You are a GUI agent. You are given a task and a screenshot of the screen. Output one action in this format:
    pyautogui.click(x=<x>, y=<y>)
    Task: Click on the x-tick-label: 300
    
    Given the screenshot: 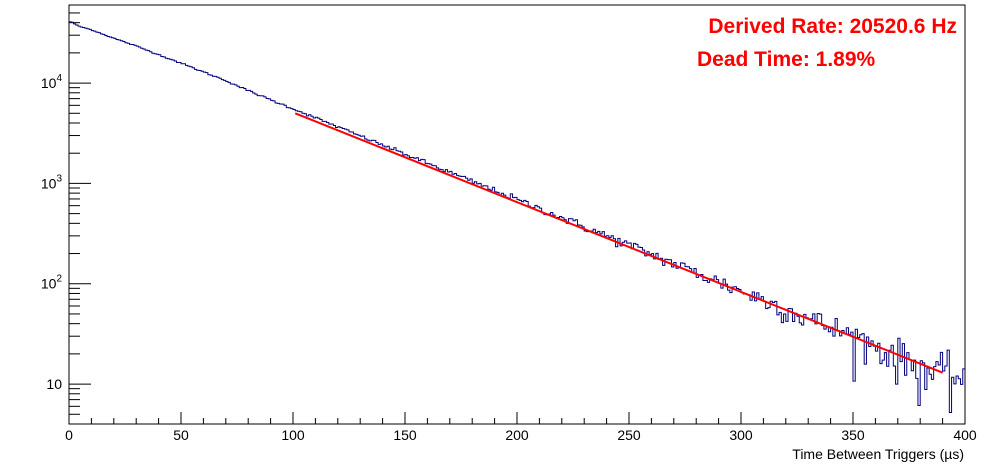 What is the action you would take?
    pyautogui.click(x=741, y=435)
    